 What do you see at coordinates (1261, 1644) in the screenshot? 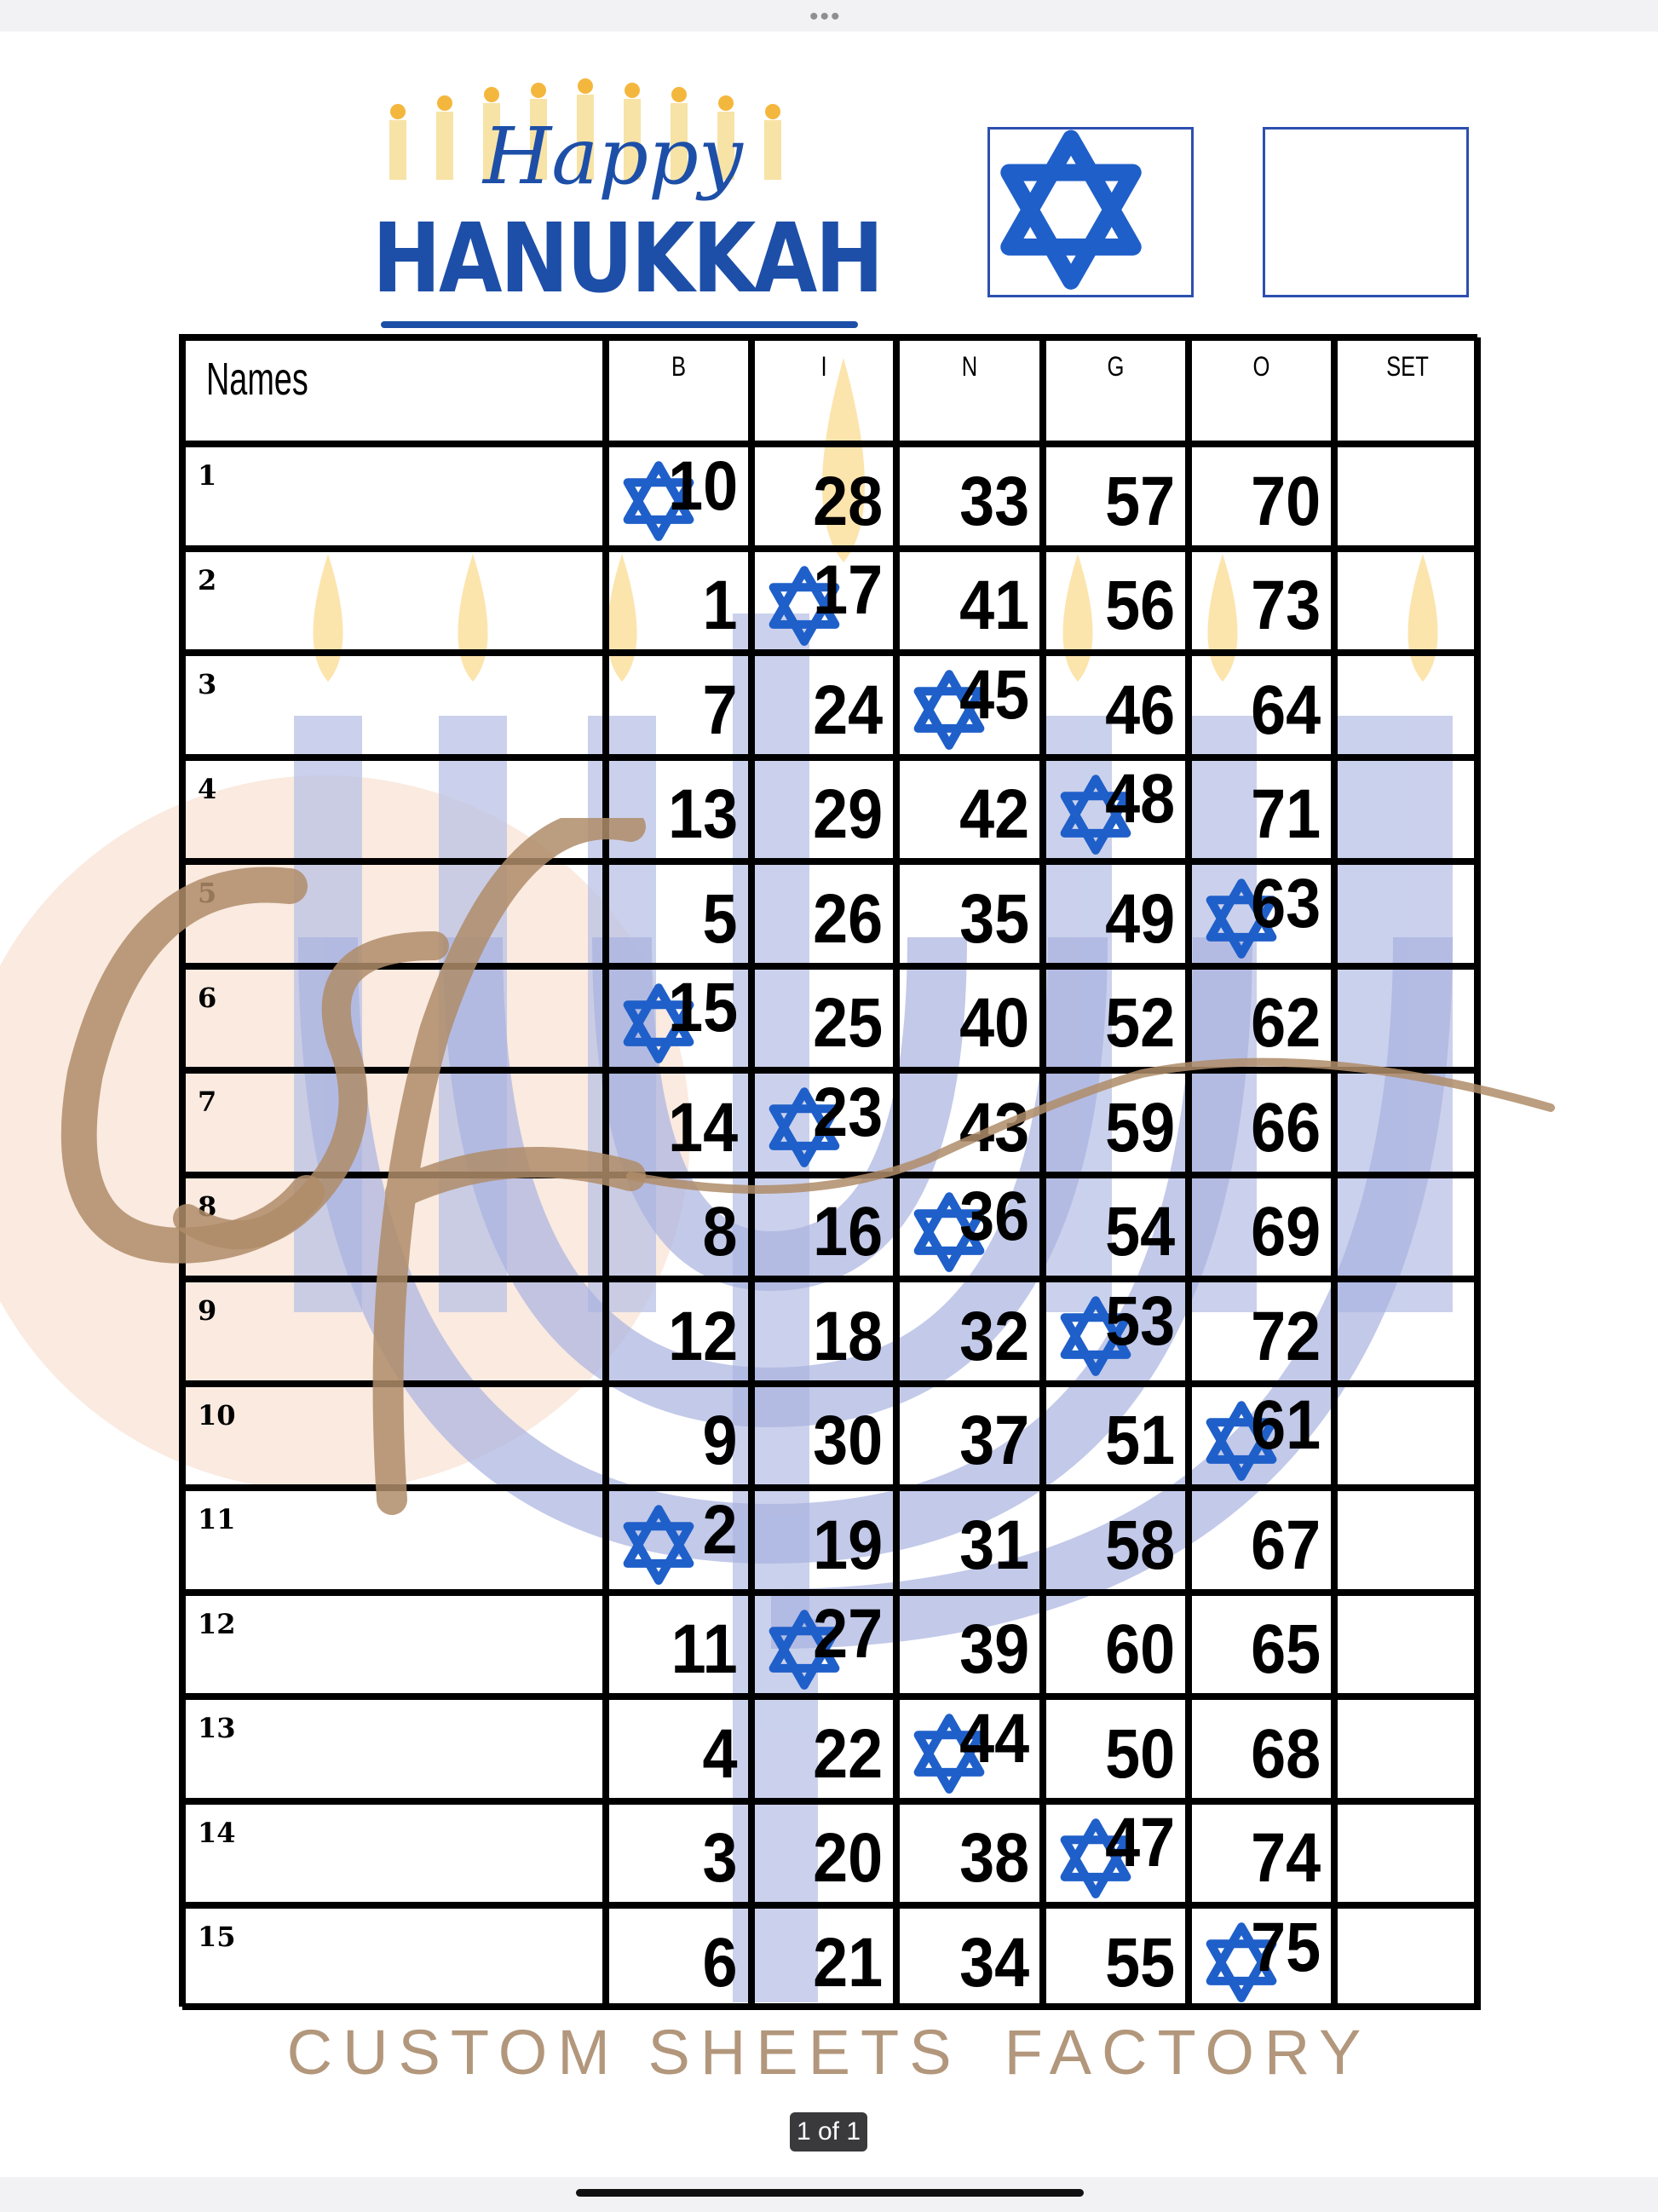
I see `number-cell-o: 65` at bounding box center [1261, 1644].